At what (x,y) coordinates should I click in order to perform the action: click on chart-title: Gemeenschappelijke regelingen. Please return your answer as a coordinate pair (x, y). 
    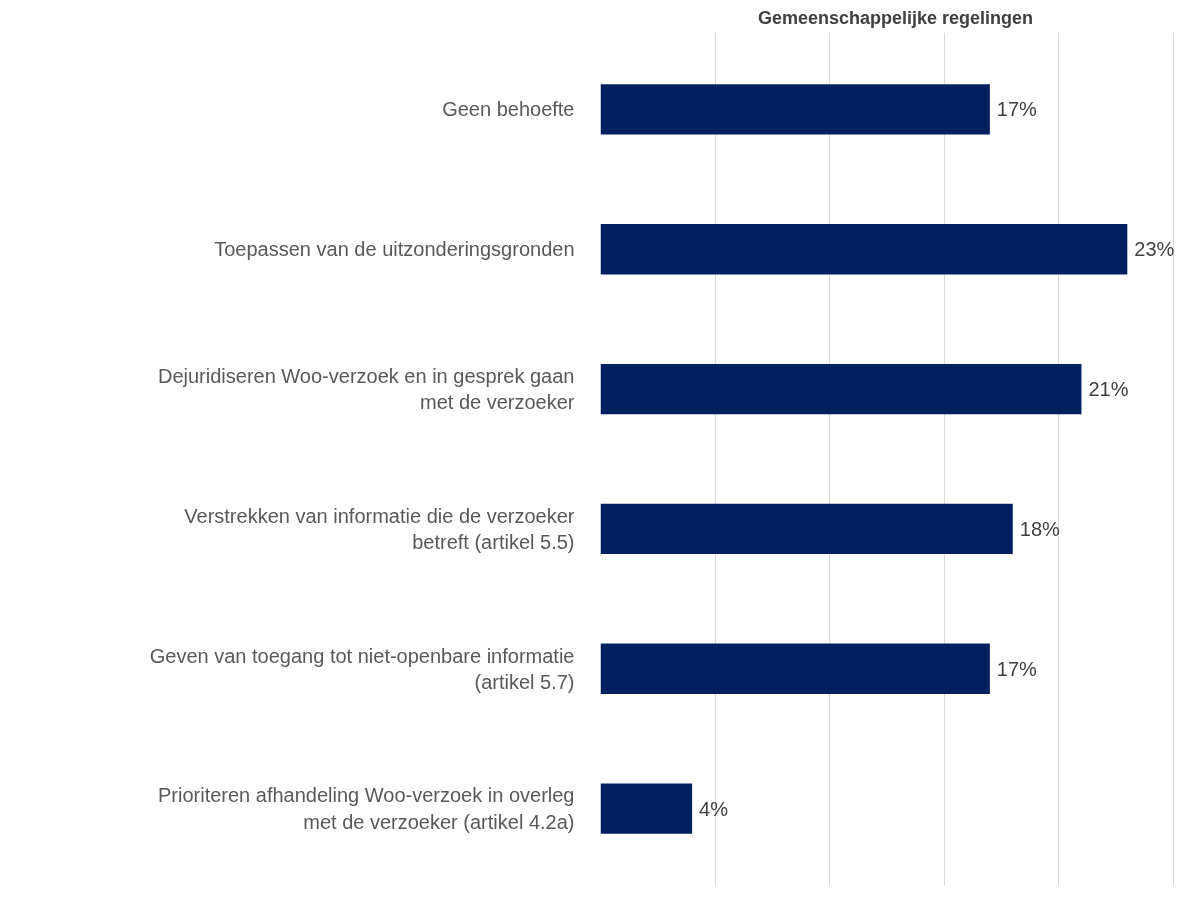
    Looking at the image, I should click on (895, 17).